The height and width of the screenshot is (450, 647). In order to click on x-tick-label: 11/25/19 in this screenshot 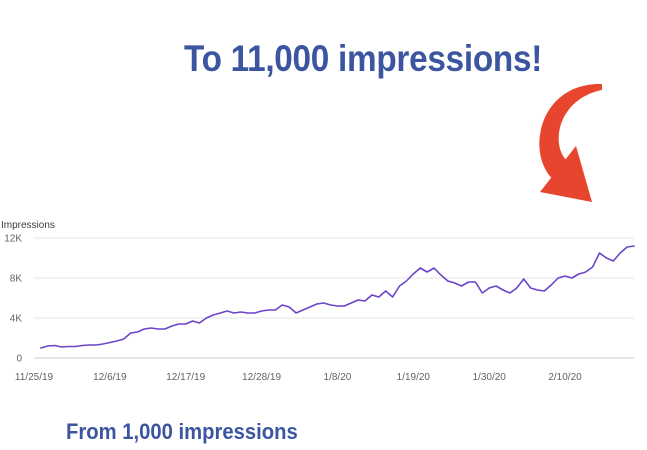, I will do `click(34, 377)`.